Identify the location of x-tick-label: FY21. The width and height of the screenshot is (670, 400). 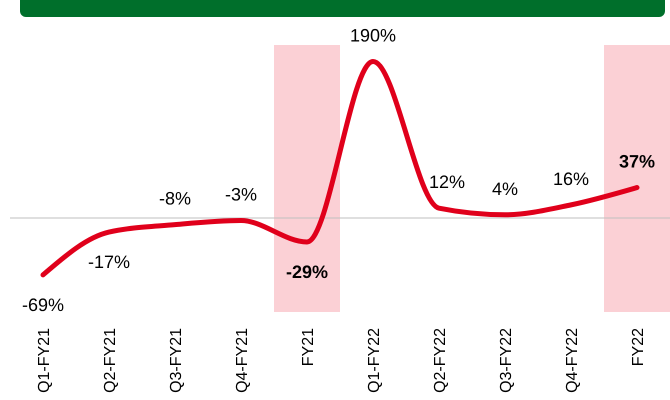
(308, 347).